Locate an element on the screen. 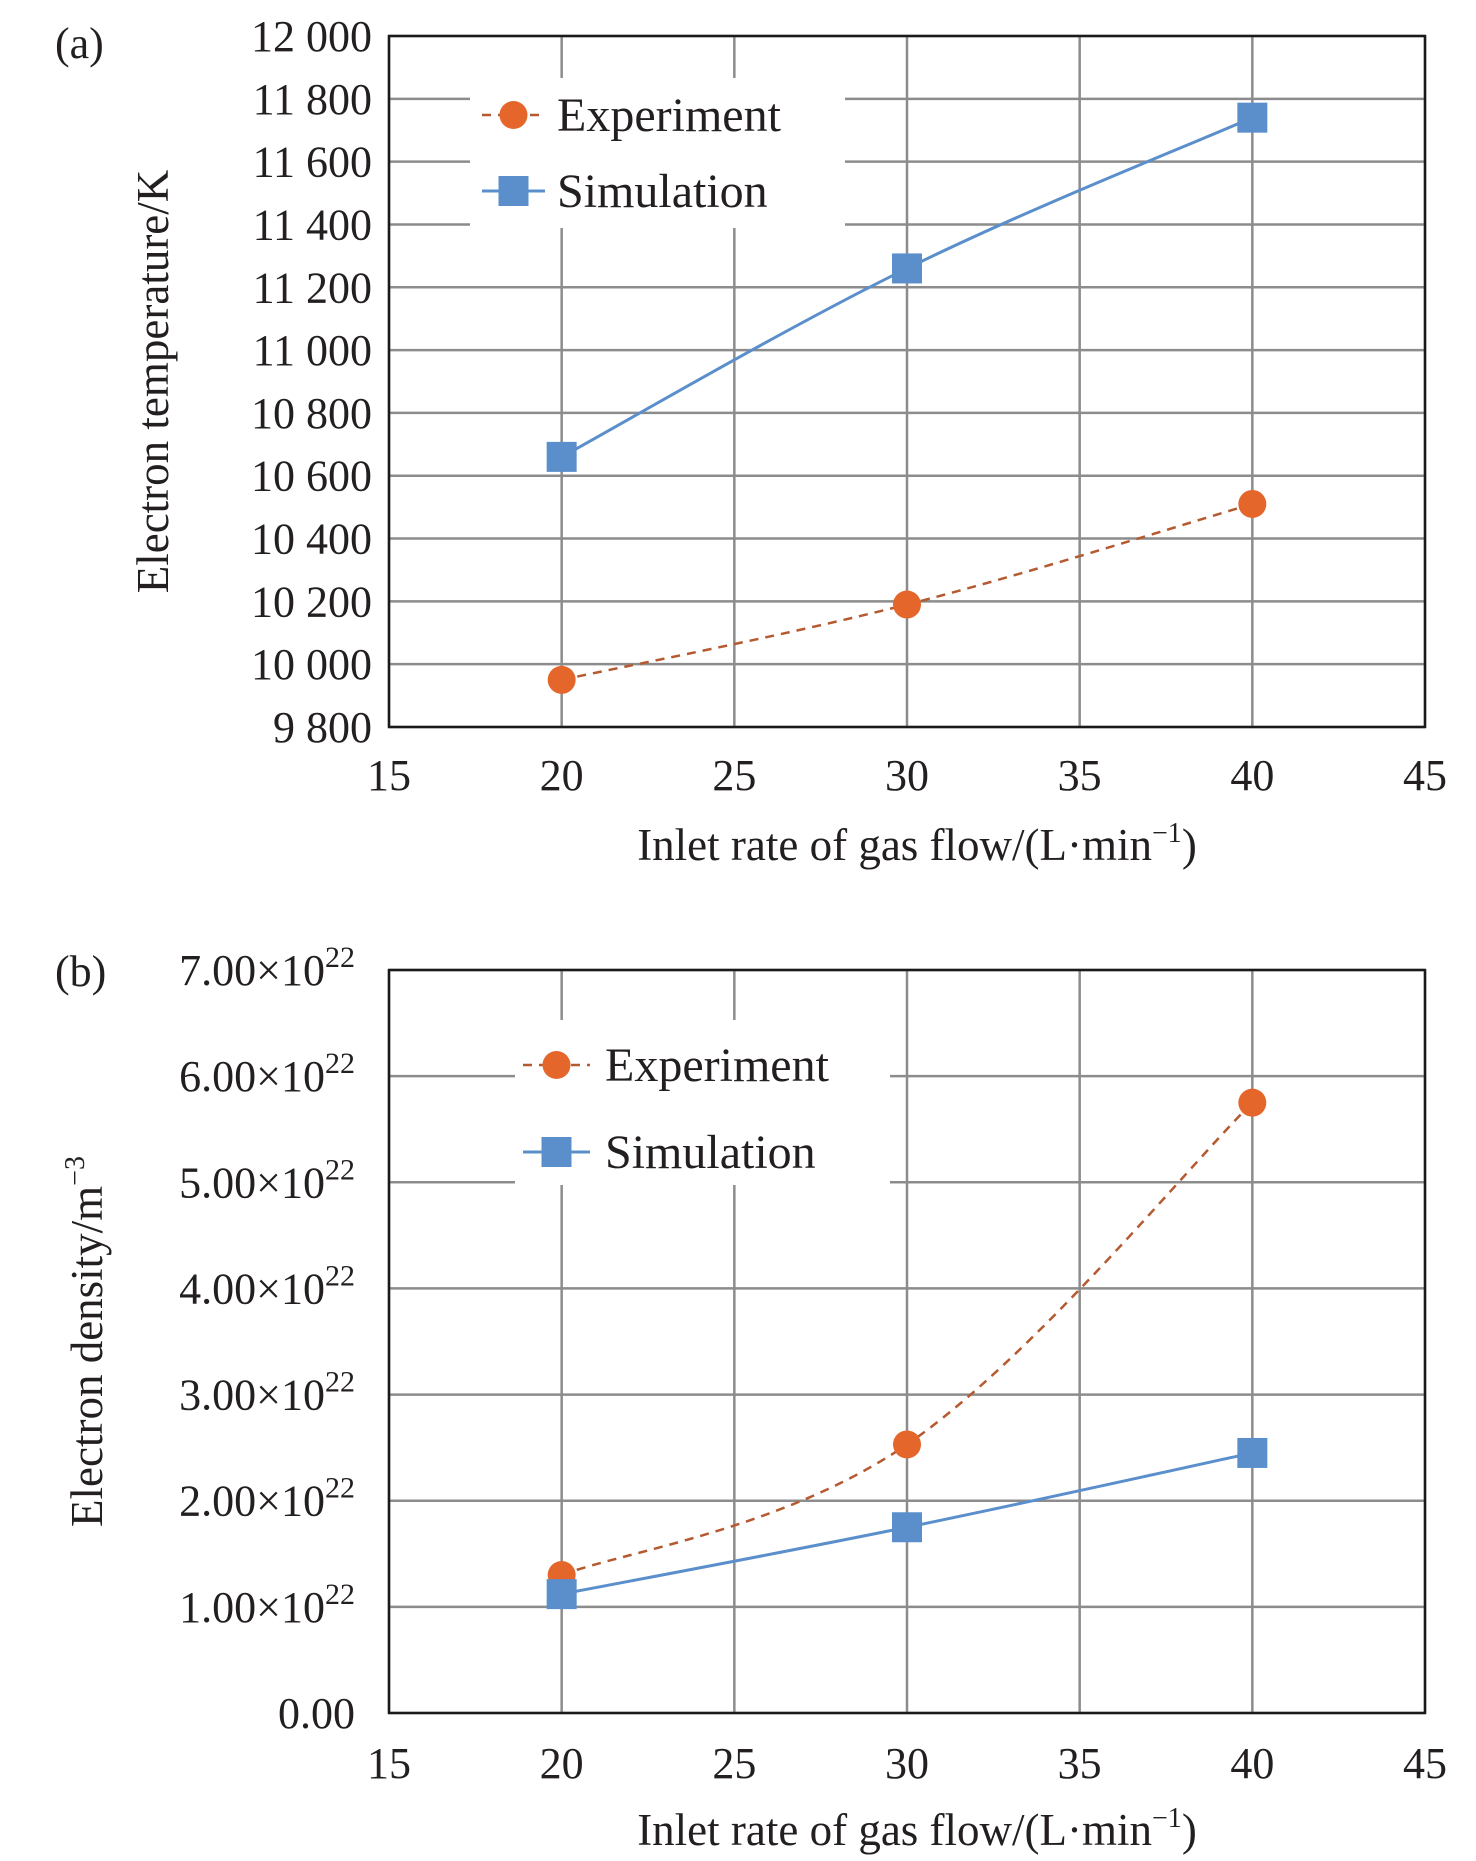 This screenshot has height=1861, width=1476. y-tick-mantissa: 9 800 is located at coordinates (322, 727).